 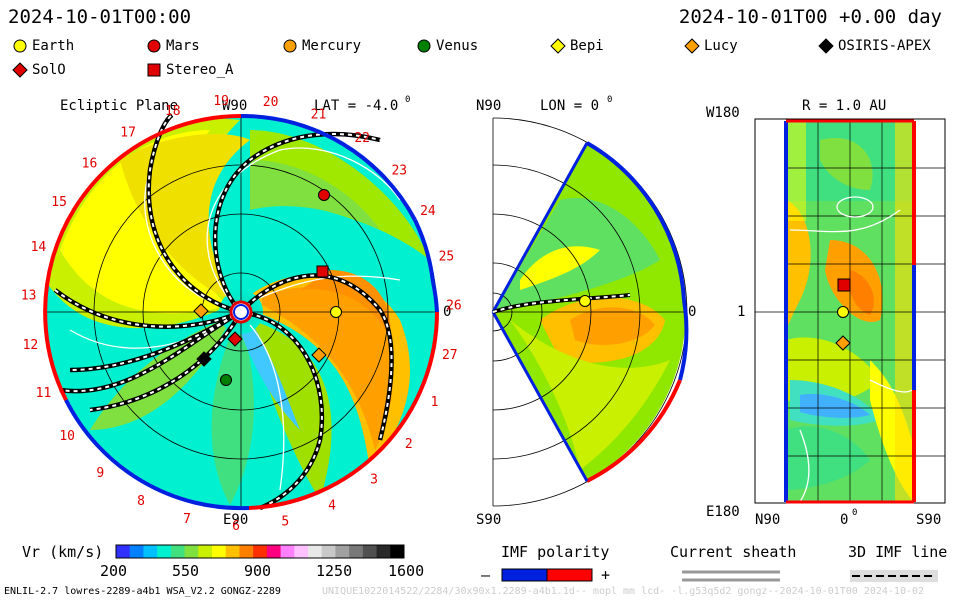 I want to click on earth-legend-icon, so click(x=20, y=46).